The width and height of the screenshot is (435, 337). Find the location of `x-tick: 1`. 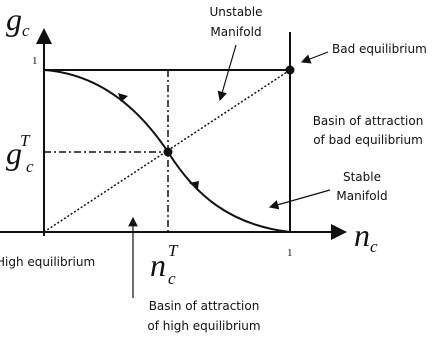

x-tick: 1 is located at coordinates (290, 253).